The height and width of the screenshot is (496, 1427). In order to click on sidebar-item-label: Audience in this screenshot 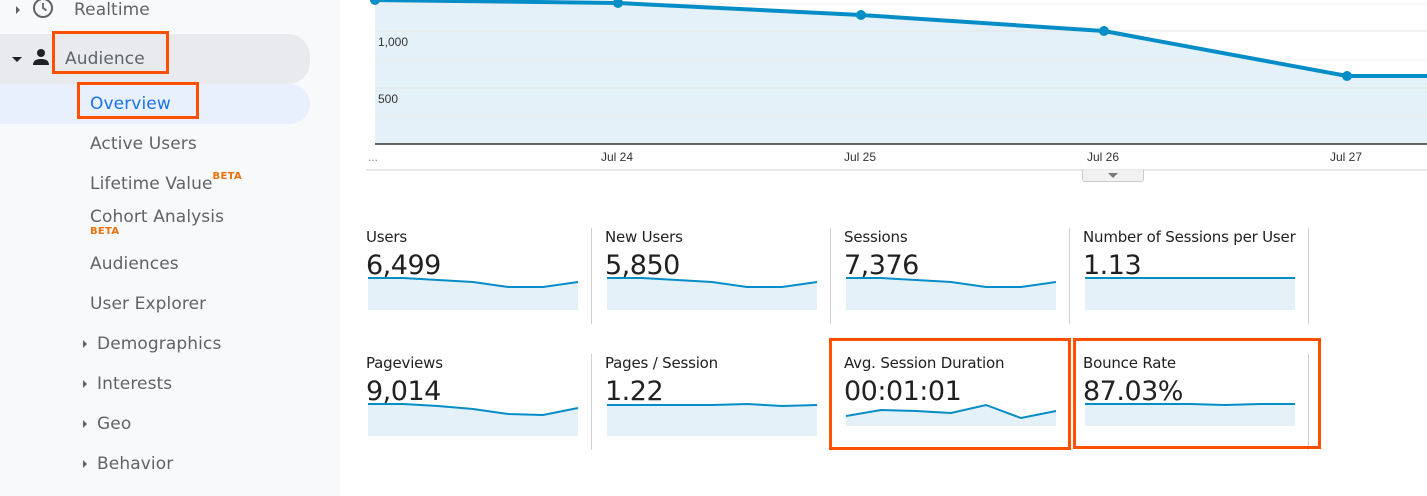, I will do `click(105, 59)`.